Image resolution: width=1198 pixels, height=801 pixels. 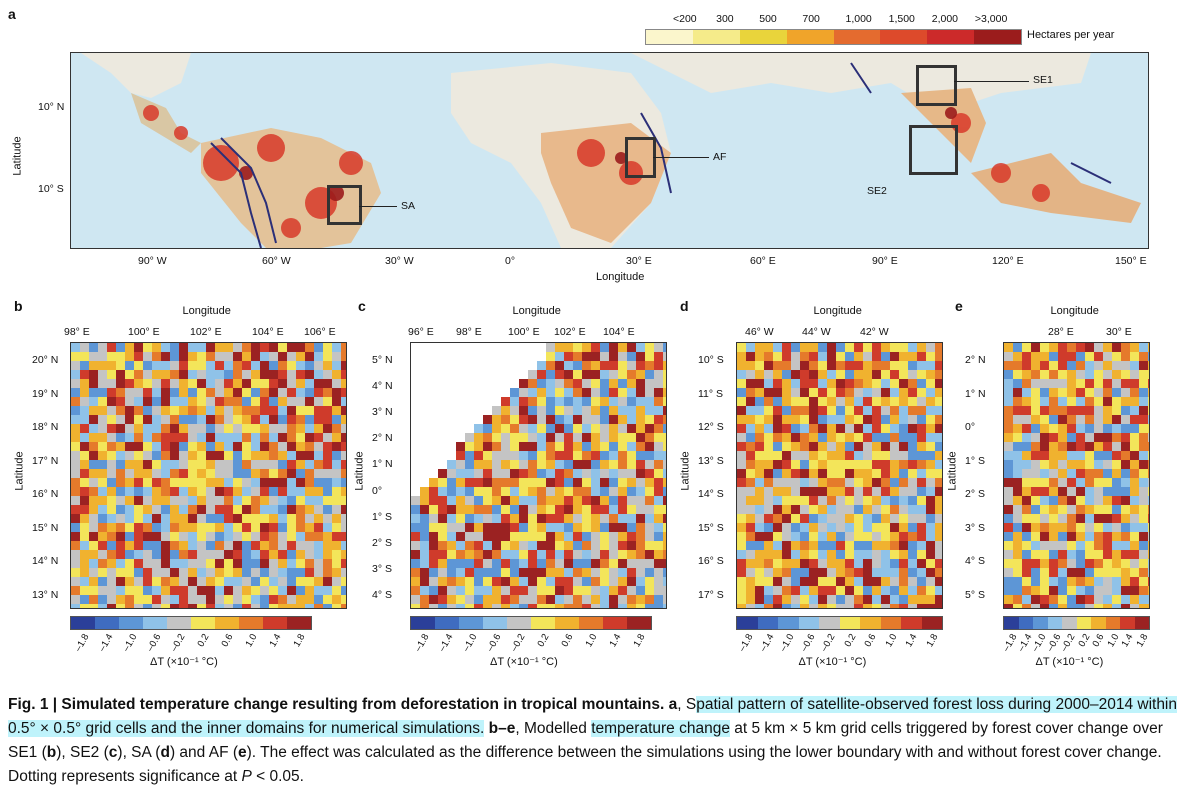 What do you see at coordinates (204, 752) in the screenshot?
I see `caption-text: ) and AF (` at bounding box center [204, 752].